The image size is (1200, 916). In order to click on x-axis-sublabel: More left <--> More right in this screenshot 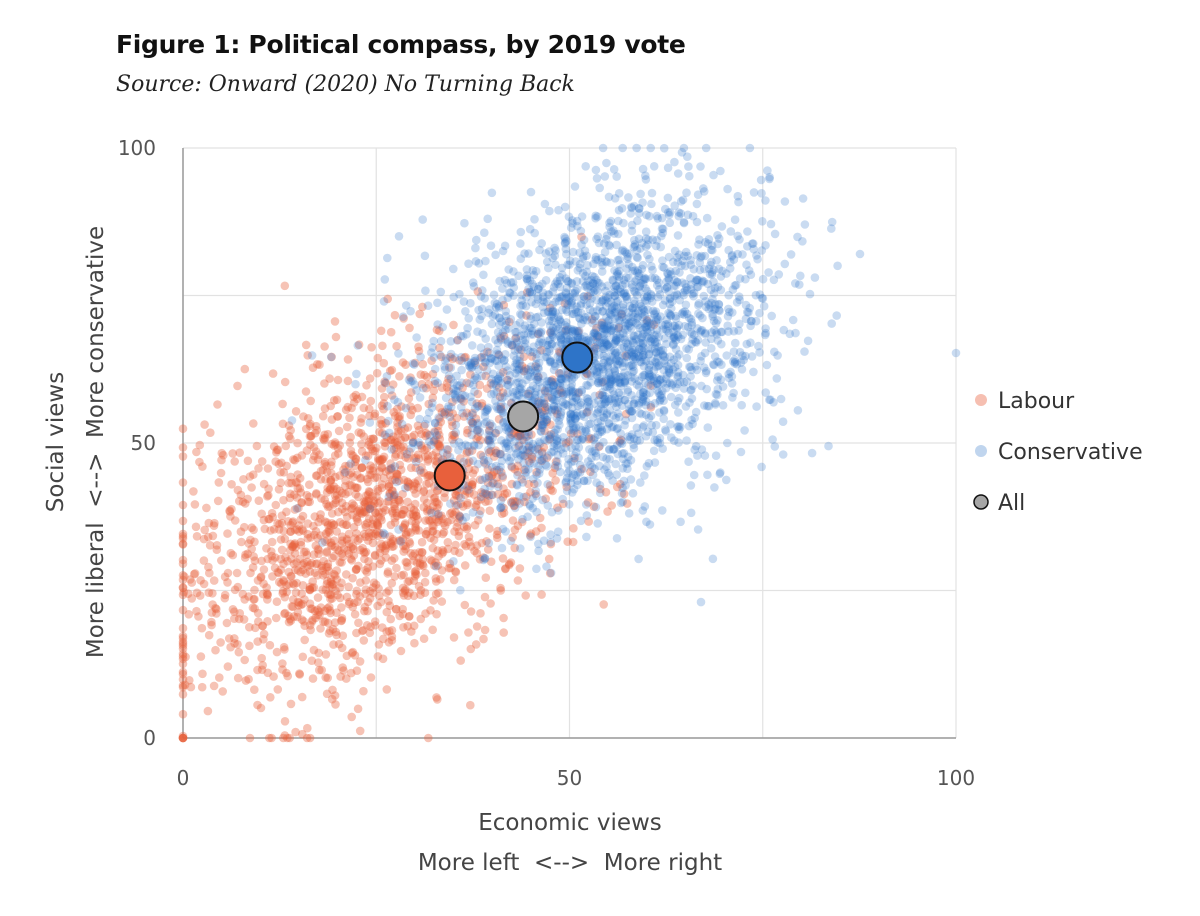, I will do `click(570, 863)`.